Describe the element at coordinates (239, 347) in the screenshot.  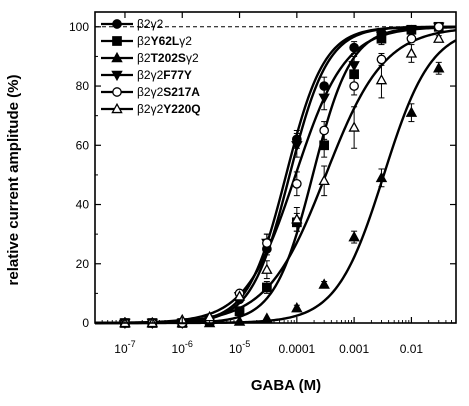
I see `x-tick-label: 10⁻⁵` at that location.